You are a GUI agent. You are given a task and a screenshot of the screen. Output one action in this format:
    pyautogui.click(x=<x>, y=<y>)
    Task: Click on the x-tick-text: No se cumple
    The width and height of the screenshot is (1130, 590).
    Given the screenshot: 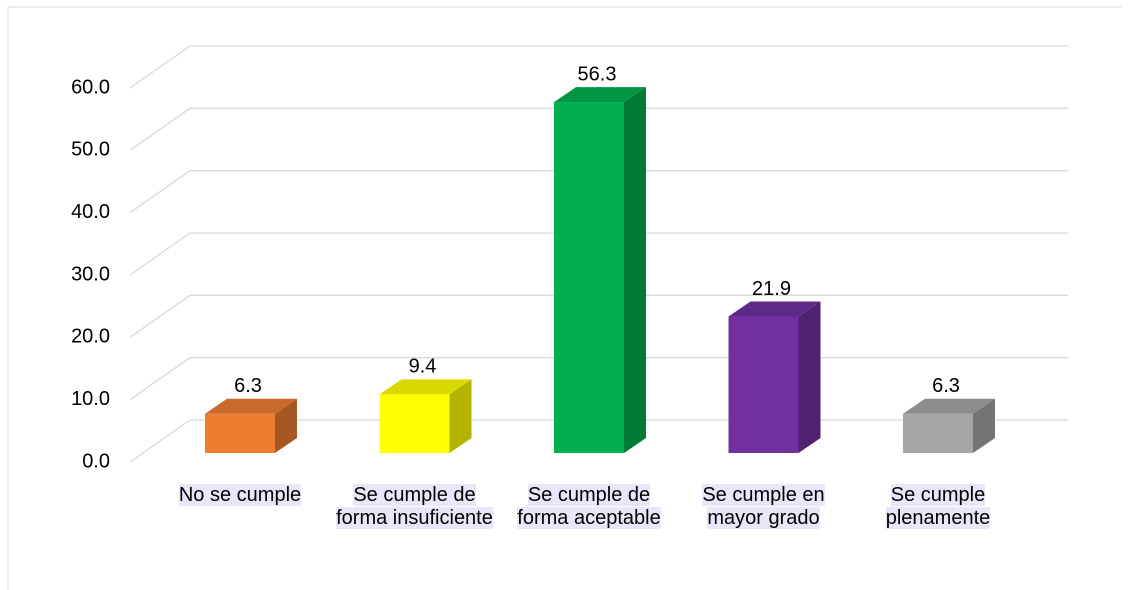 What is the action you would take?
    pyautogui.click(x=240, y=495)
    